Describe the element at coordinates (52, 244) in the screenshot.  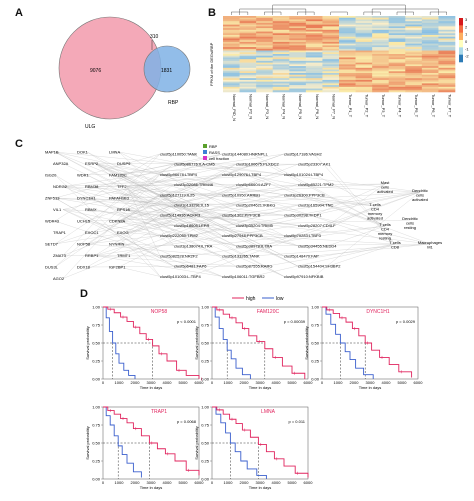
I see `rbp-node: SETD7` at that location.